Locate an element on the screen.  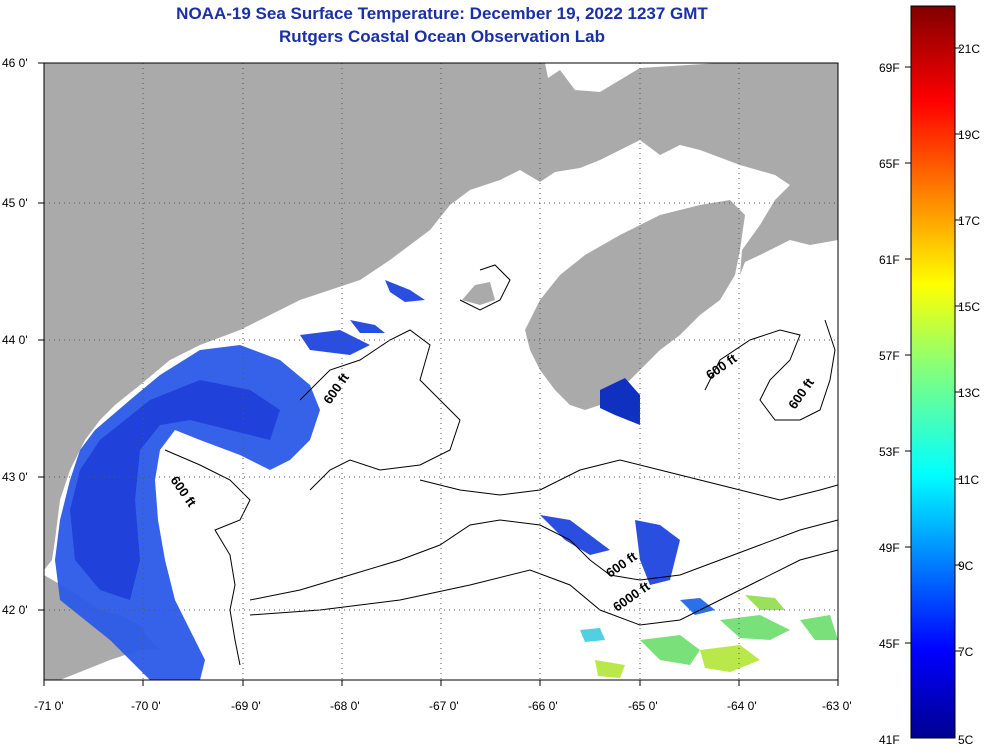
colorbar-f-label: 65F is located at coordinates (889, 164).